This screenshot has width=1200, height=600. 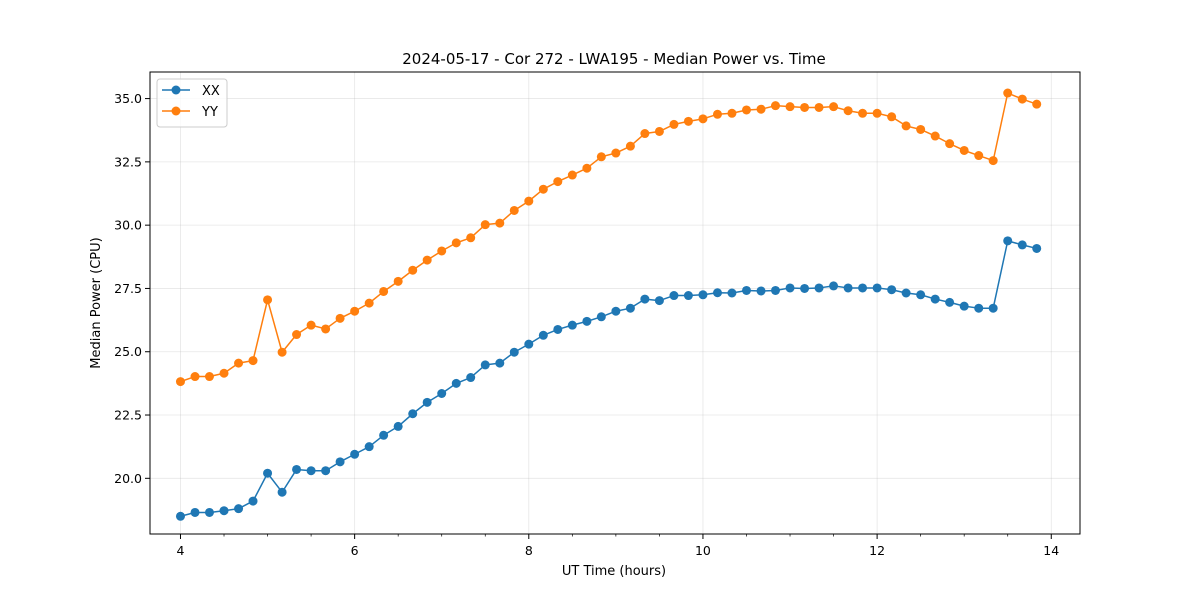 What do you see at coordinates (128, 161) in the screenshot?
I see `y-tick-label: 32.5` at bounding box center [128, 161].